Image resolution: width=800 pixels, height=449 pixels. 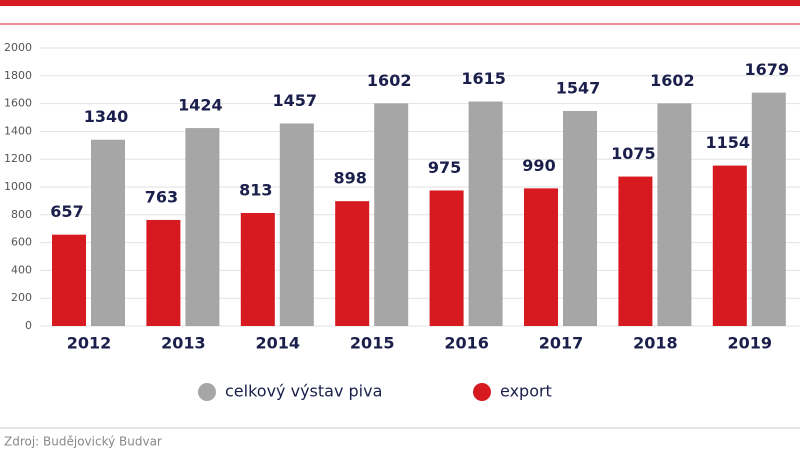 What do you see at coordinates (444, 167) in the screenshot?
I see `value-label: 975` at bounding box center [444, 167].